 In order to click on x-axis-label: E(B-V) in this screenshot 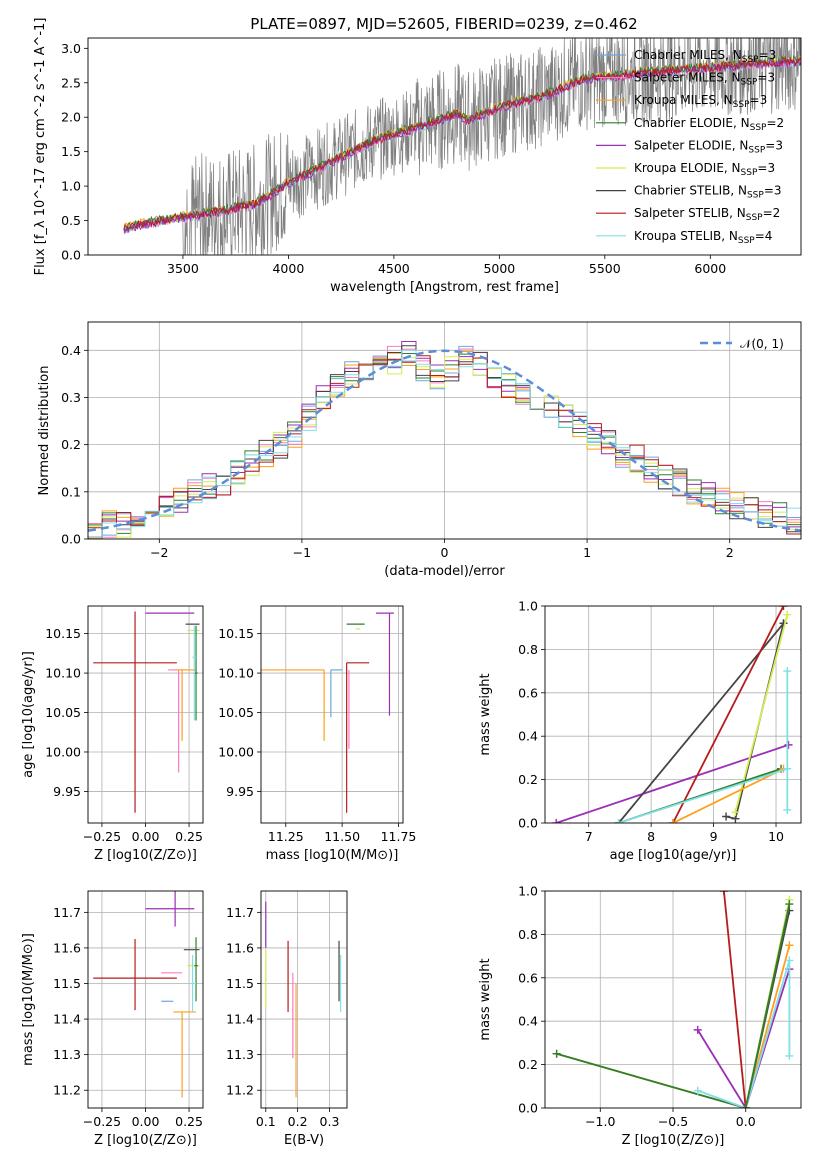, I will do `click(304, 1140)`.